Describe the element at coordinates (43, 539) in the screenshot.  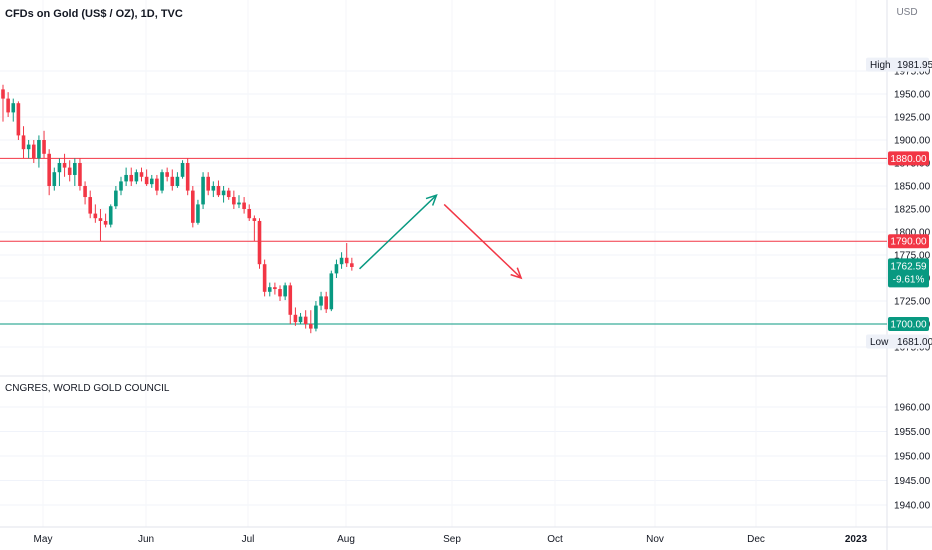
I see `time-tick-label: May` at that location.